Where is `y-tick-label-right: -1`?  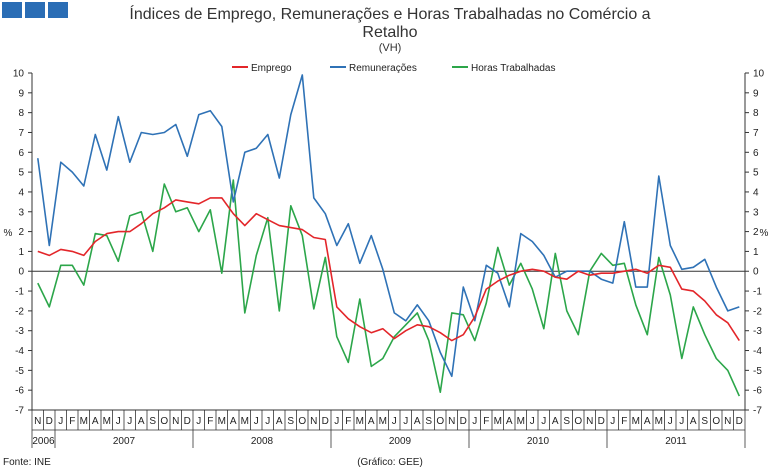
y-tick-label-right: -1 is located at coordinates (757, 292).